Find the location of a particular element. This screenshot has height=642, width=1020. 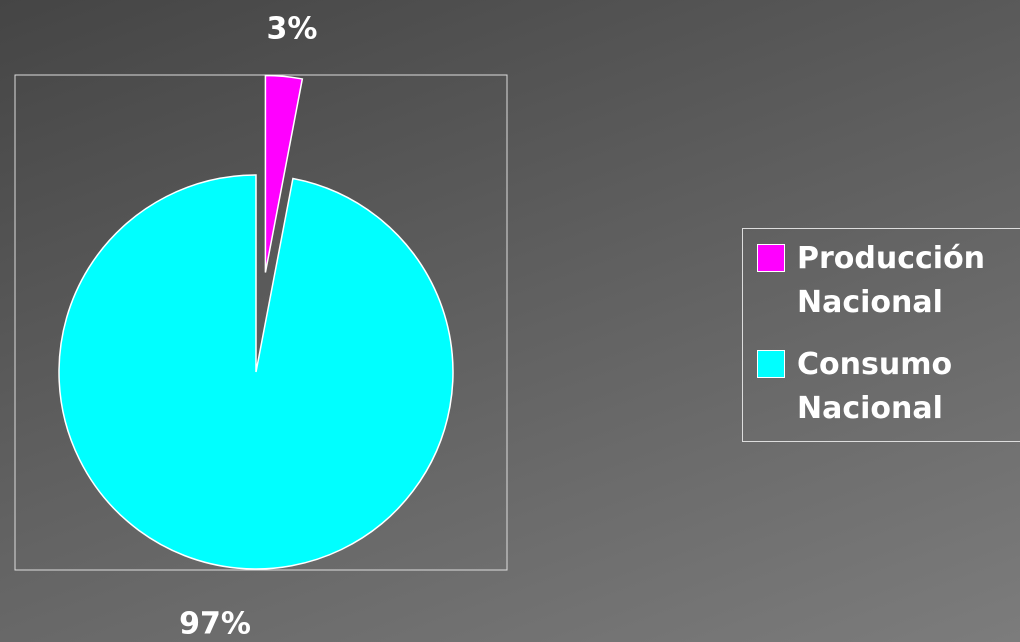

data-label: 3% is located at coordinates (292, 29).